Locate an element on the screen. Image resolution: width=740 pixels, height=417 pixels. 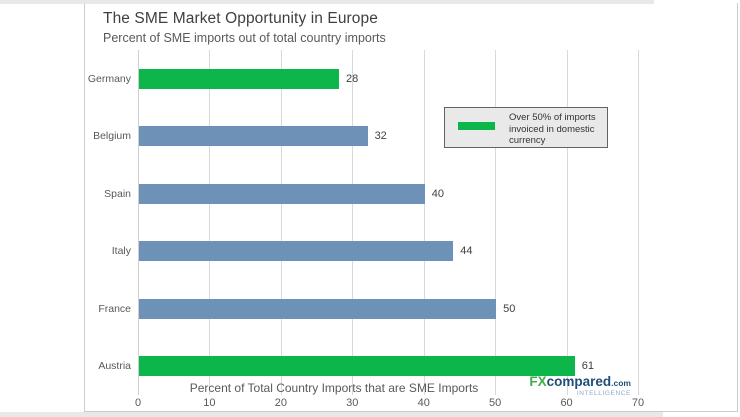
bar-france is located at coordinates (318, 308).